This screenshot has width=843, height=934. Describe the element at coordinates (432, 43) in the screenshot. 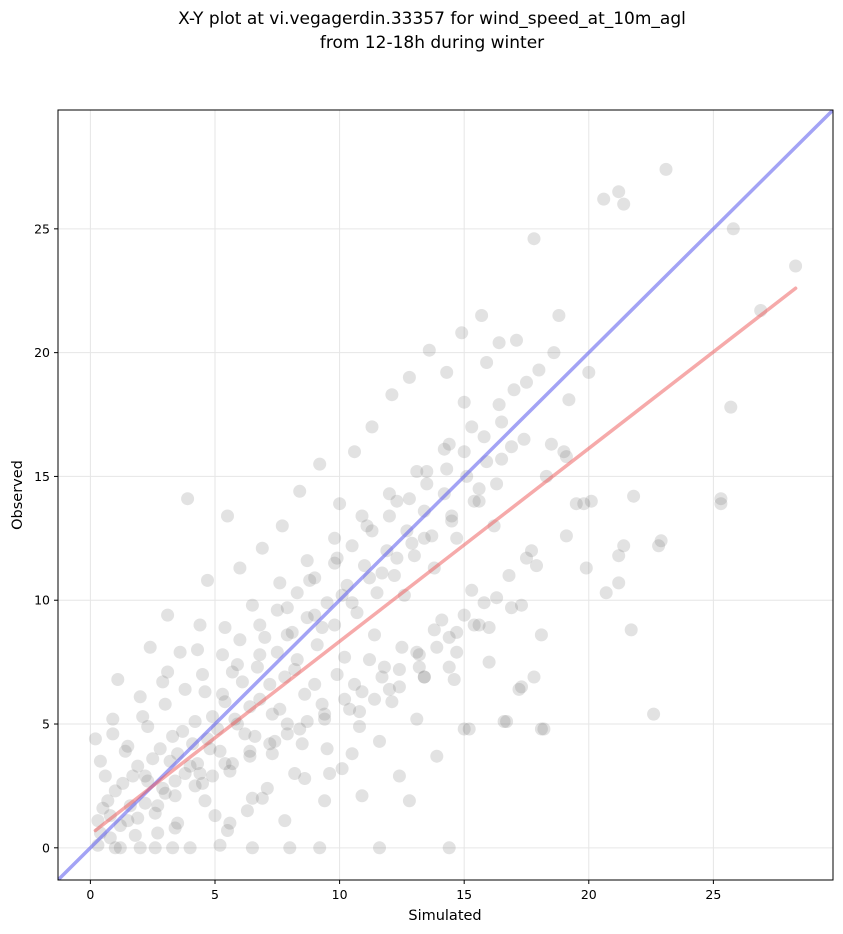

I see `chart-subtitle: from 12-18h during winter` at that location.